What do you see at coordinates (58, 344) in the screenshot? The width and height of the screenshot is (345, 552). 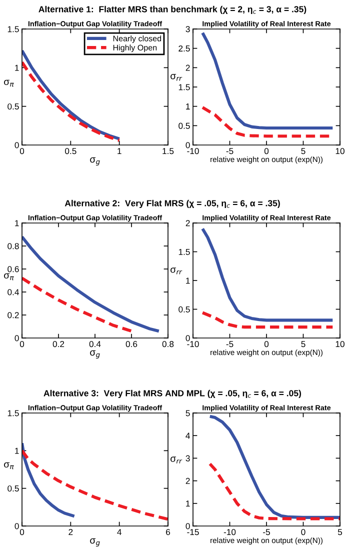 I see `x-tick-label: 0.2` at bounding box center [58, 344].